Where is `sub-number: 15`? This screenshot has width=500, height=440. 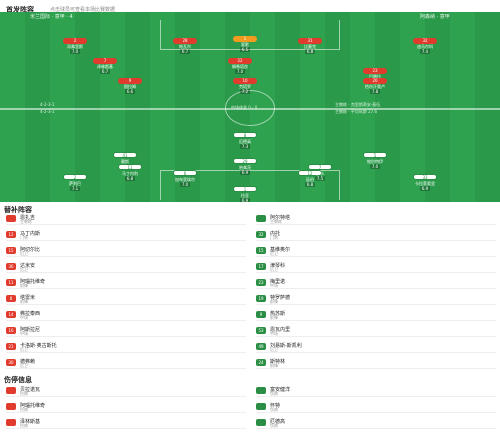 sub-number: 15 is located at coordinates (261, 250).